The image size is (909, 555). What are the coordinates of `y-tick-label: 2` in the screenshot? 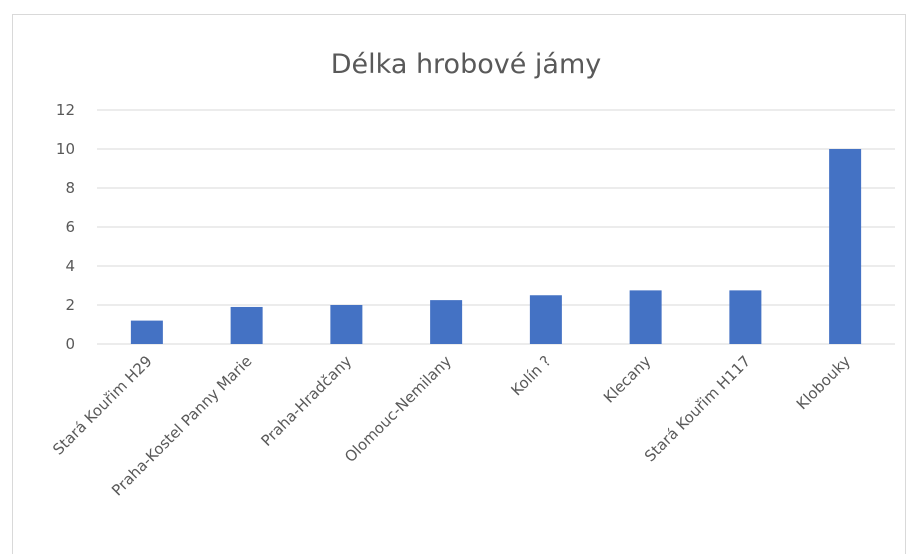 It's located at (70, 305).